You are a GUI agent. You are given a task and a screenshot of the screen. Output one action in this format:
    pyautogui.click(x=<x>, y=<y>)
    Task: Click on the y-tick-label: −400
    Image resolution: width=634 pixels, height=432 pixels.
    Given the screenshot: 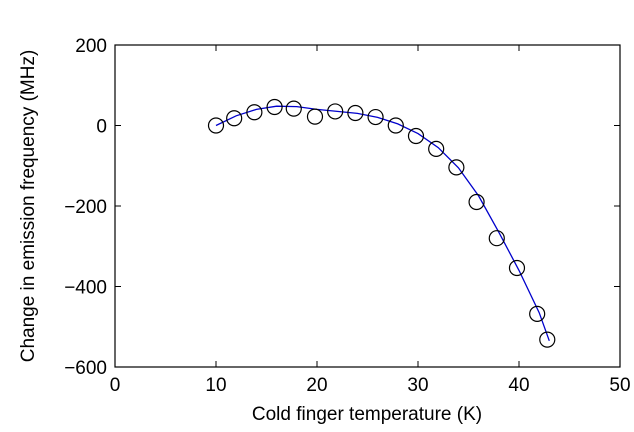 What is the action you would take?
    pyautogui.click(x=85, y=288)
    